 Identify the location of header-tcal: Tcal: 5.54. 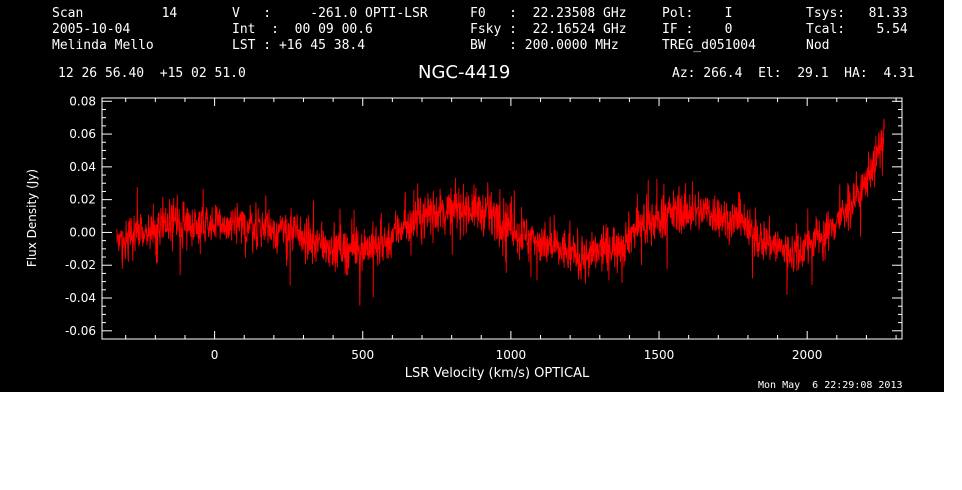
(857, 29).